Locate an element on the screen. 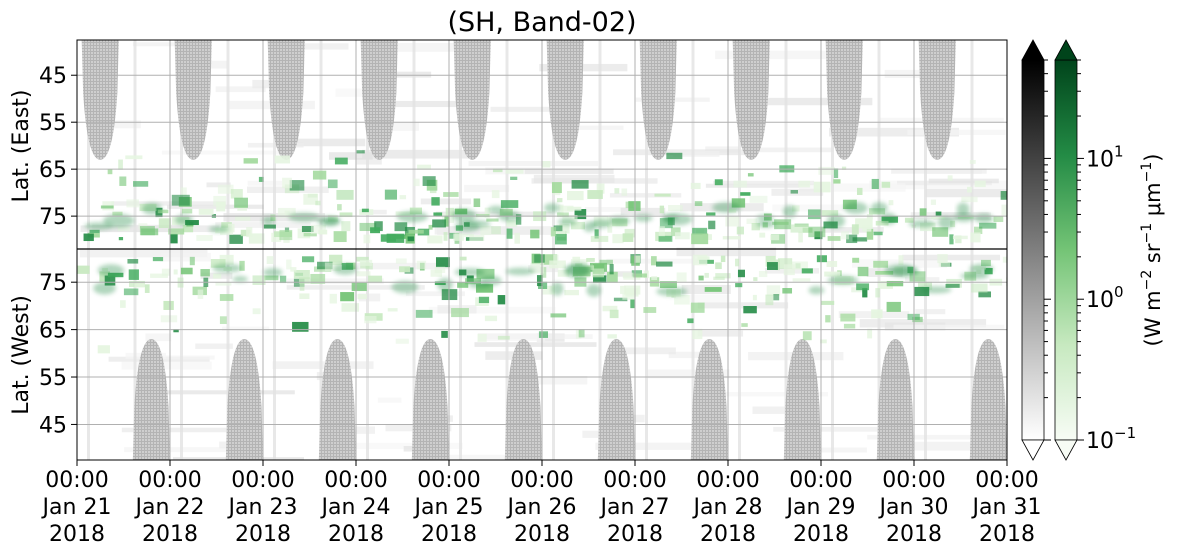  colorbar-tick-label: 10⁻¹ is located at coordinates (1111, 439).